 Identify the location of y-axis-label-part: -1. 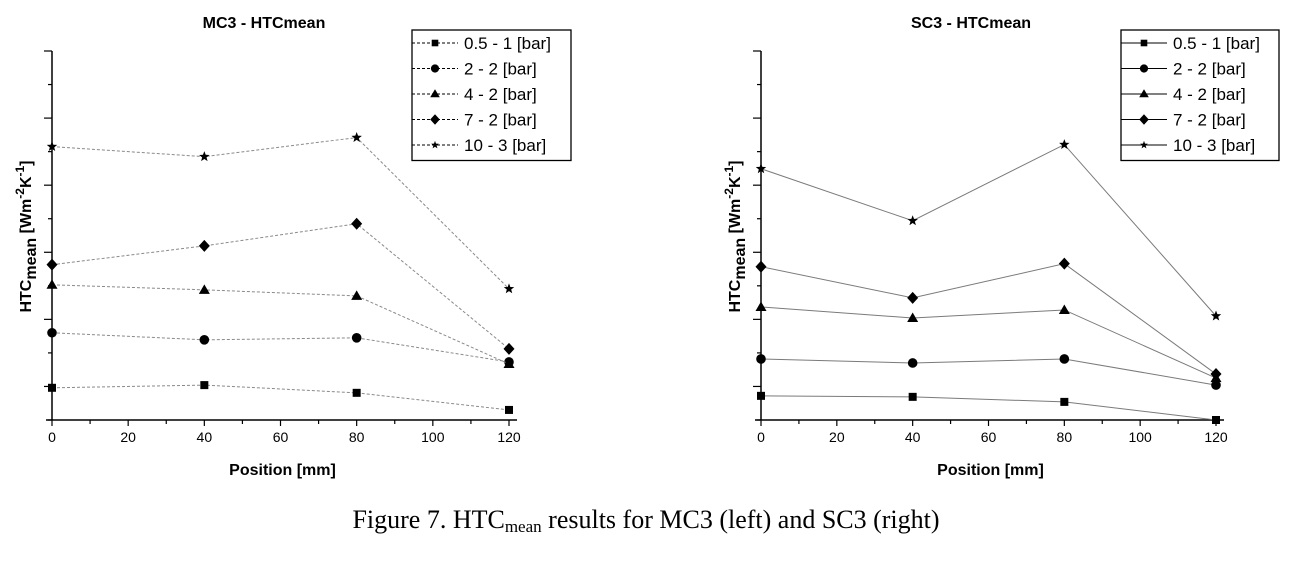
(20, 170).